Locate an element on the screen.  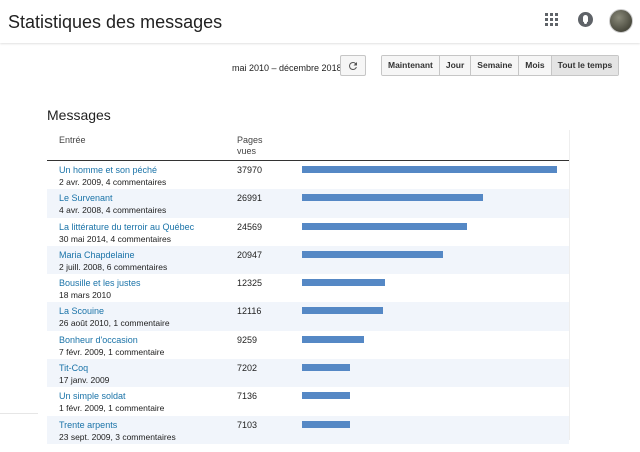
bell-icon is located at coordinates (585, 18).